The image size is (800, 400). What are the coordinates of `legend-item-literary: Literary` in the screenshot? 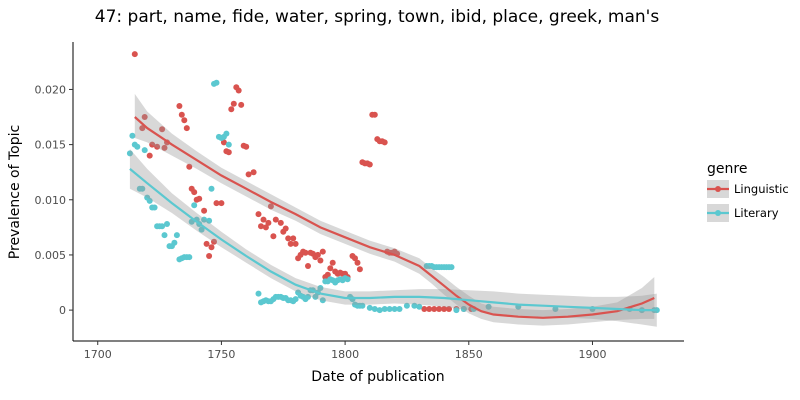 It's located at (743, 213).